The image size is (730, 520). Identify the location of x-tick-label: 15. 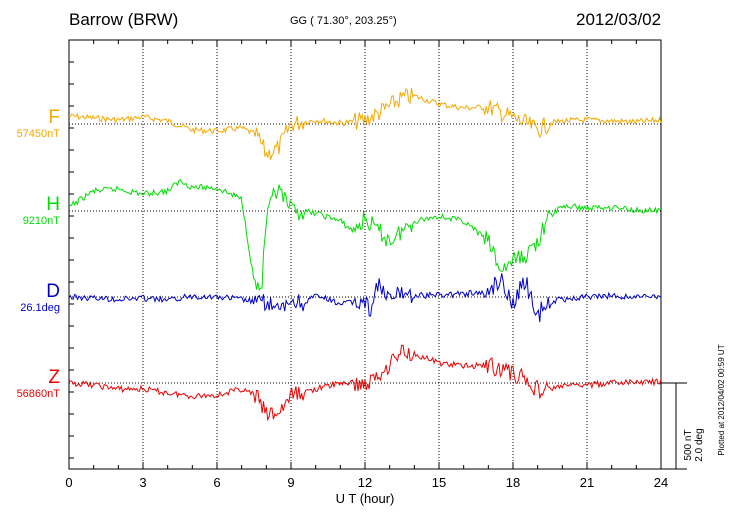
(439, 482).